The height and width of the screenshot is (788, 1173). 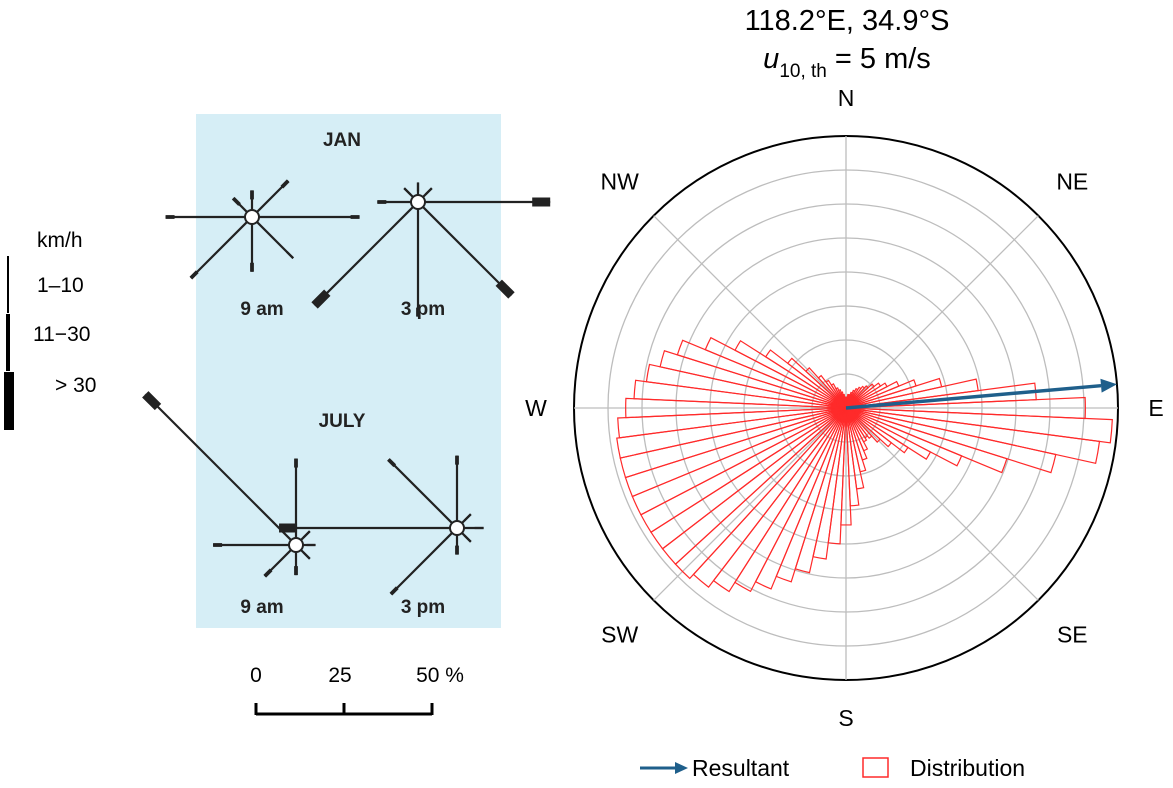 I want to click on direction-label: N, so click(x=846, y=98).